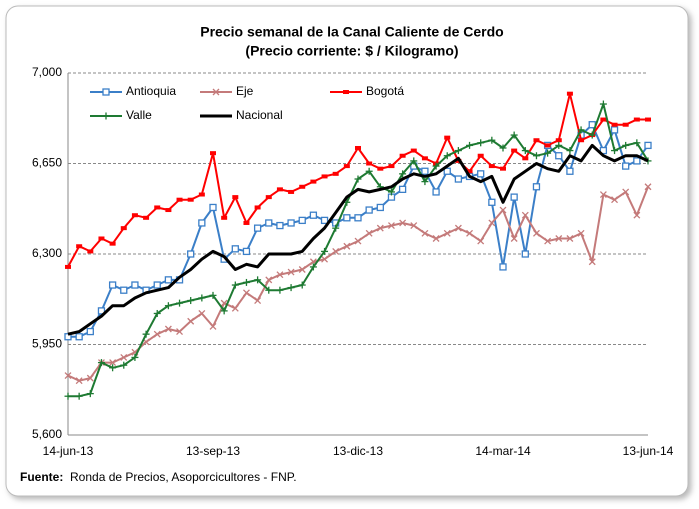  Describe the element at coordinates (385, 91) in the screenshot. I see `legend-label: Bogotá` at that location.